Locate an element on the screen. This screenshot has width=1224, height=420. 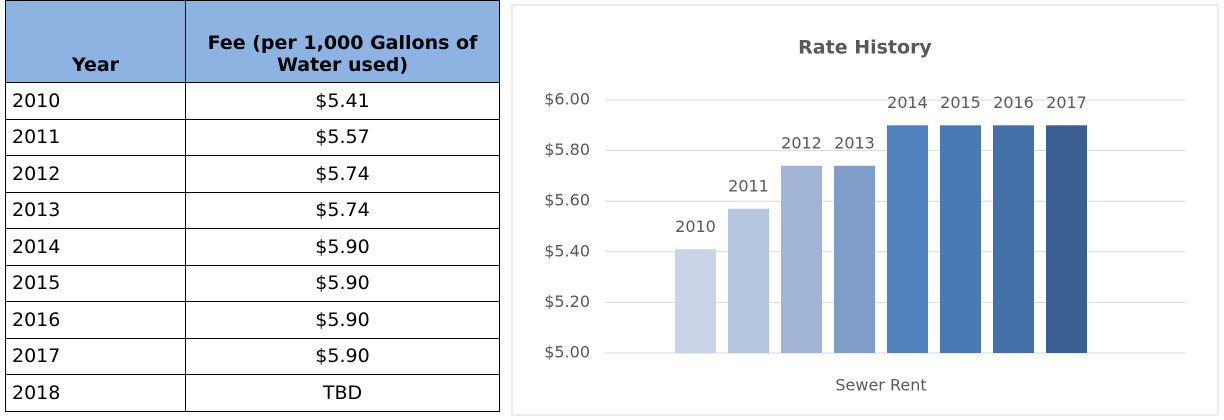
table-row: 2011 $5.57 is located at coordinates (252, 137).